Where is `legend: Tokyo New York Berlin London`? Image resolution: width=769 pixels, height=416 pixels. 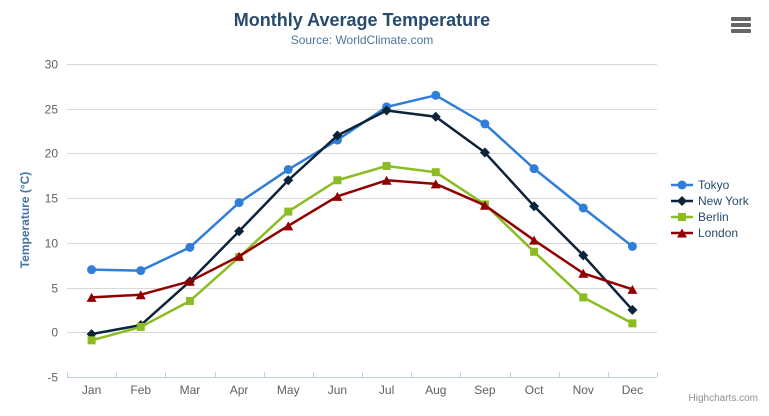
legend: Tokyo New York Berlin London is located at coordinates (710, 209).